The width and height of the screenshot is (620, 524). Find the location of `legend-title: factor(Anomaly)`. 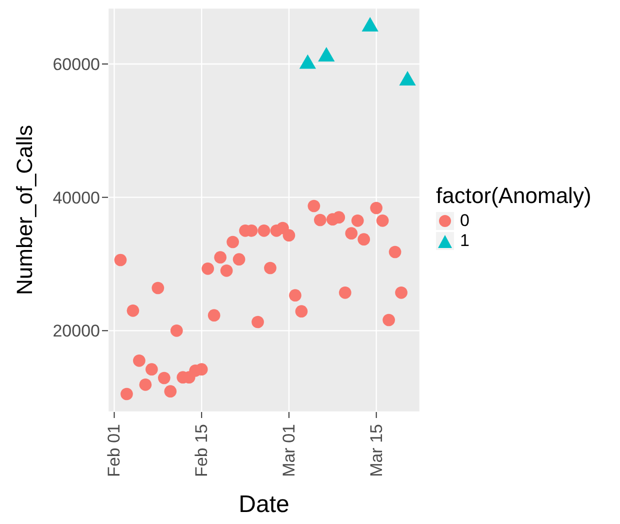

legend-title: factor(Anomaly) is located at coordinates (514, 196).